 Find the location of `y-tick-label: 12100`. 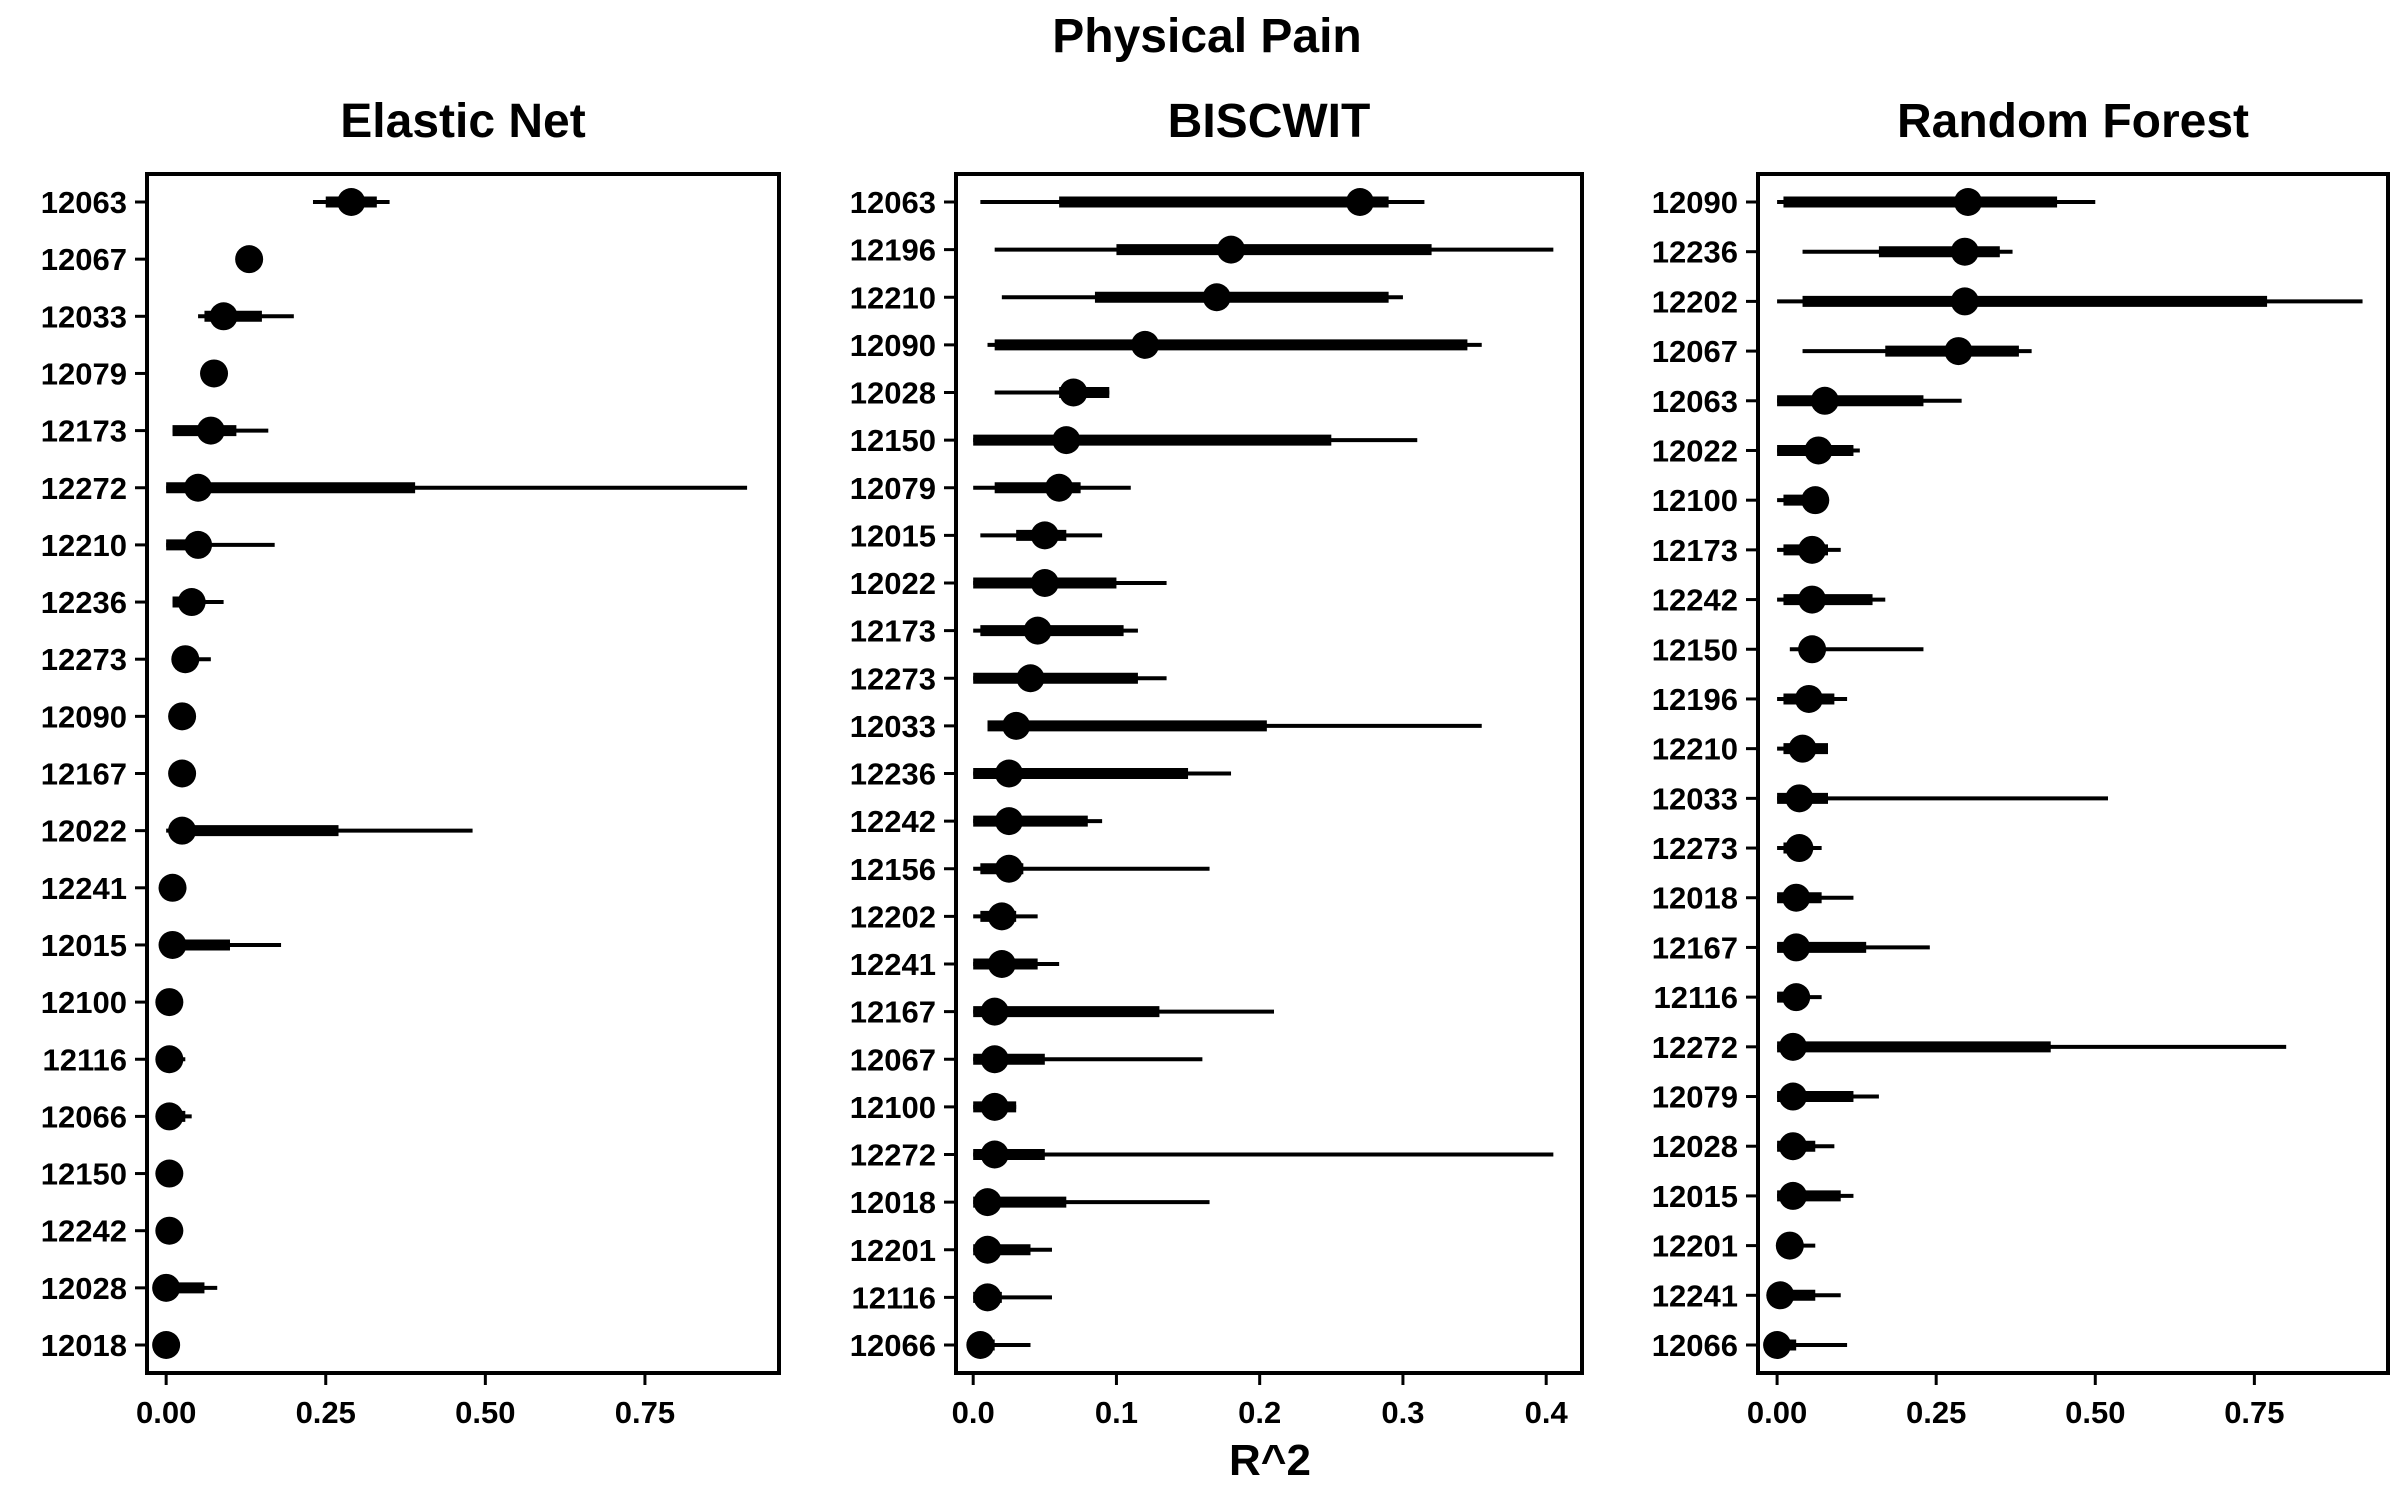

y-tick-label: 12100 is located at coordinates (84, 1002).